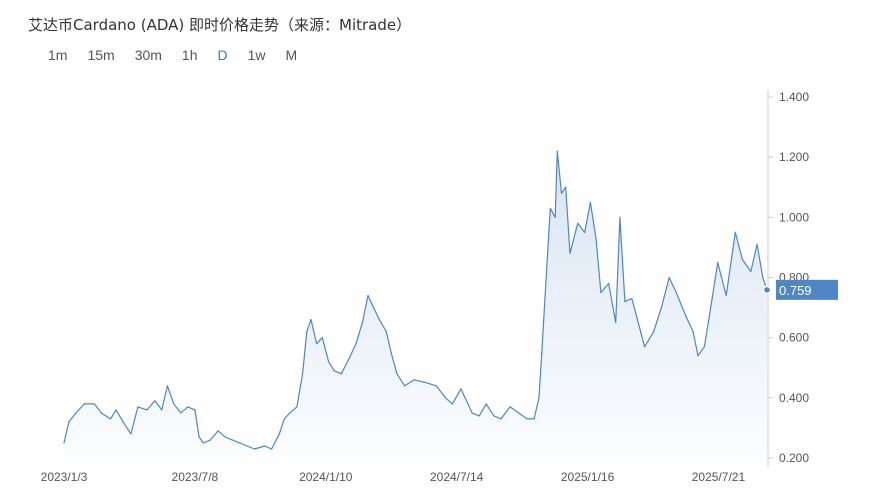  What do you see at coordinates (101, 55) in the screenshot?
I see `tab-15m: 15m` at bounding box center [101, 55].